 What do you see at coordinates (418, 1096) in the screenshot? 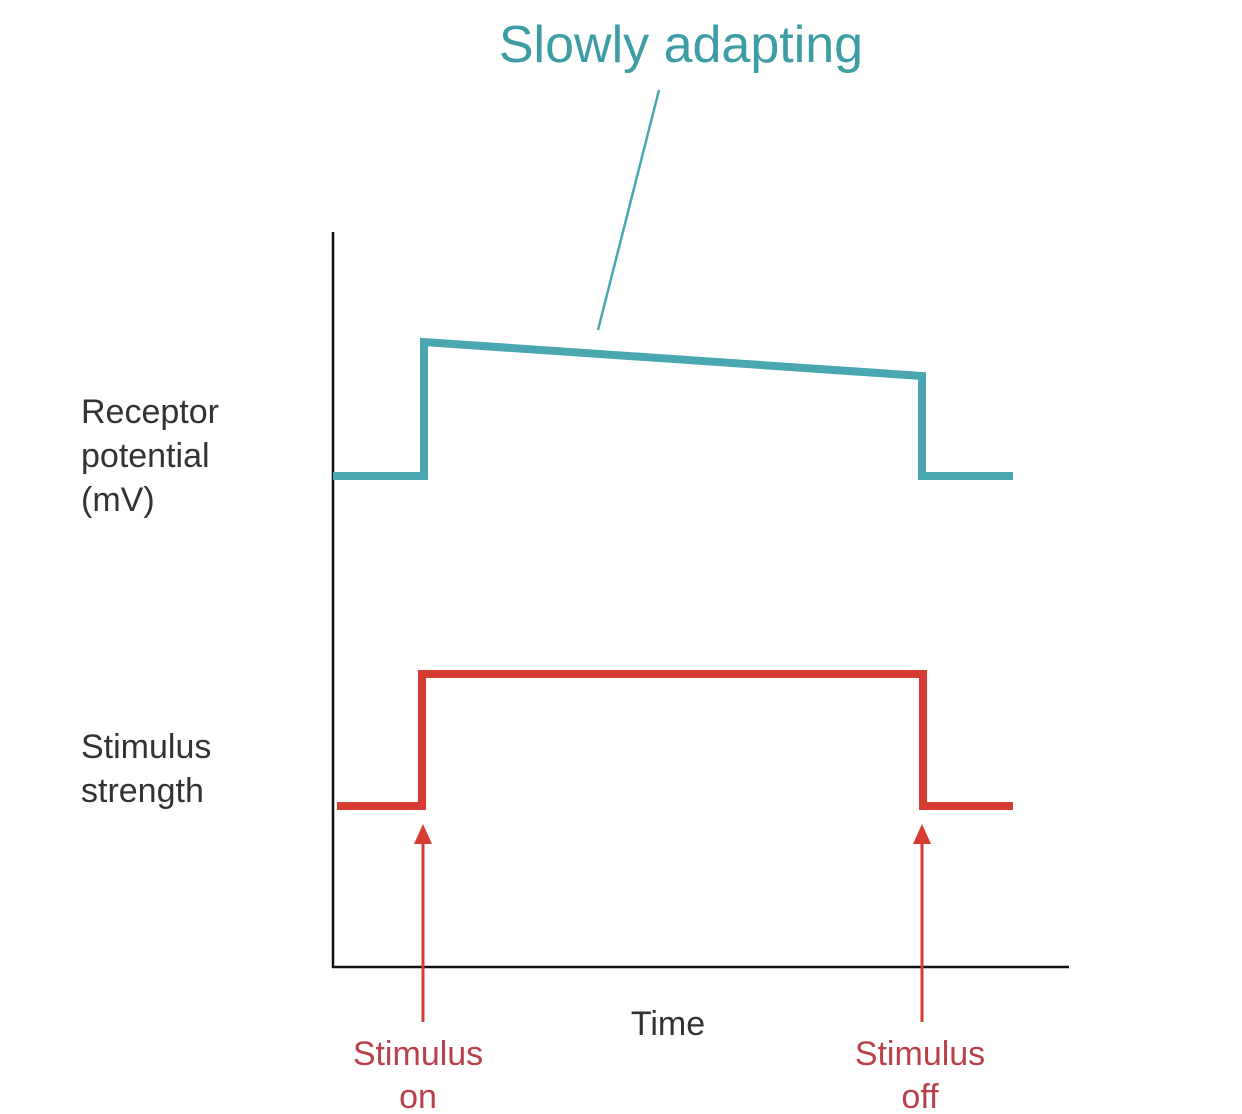
I see `svg-text: on` at bounding box center [418, 1096].